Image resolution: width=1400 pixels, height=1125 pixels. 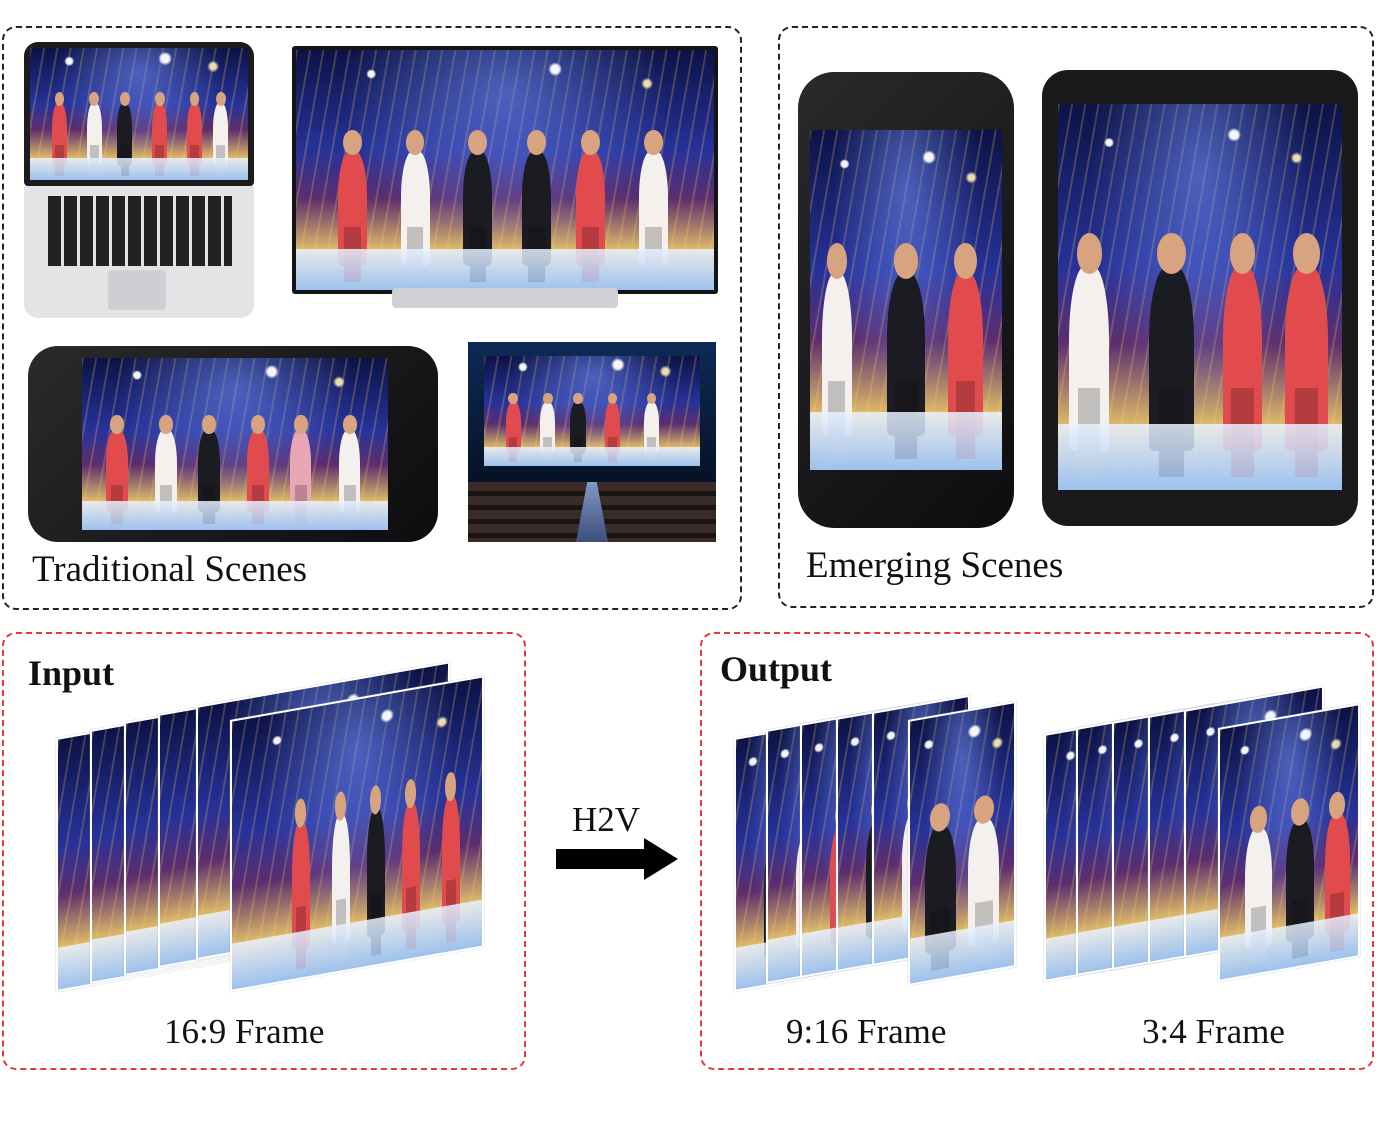 I want to click on traditional-scenes-label: Traditional Scenes, so click(x=170, y=569).